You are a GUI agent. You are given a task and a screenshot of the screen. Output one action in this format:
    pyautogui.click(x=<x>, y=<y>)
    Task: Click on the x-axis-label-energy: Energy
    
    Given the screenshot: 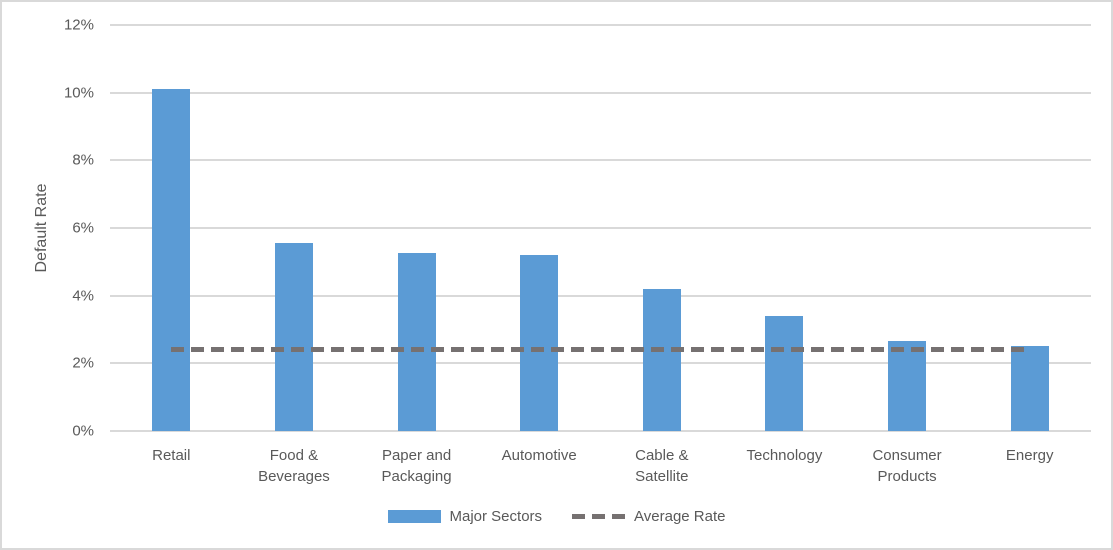 What is the action you would take?
    pyautogui.click(x=1029, y=455)
    